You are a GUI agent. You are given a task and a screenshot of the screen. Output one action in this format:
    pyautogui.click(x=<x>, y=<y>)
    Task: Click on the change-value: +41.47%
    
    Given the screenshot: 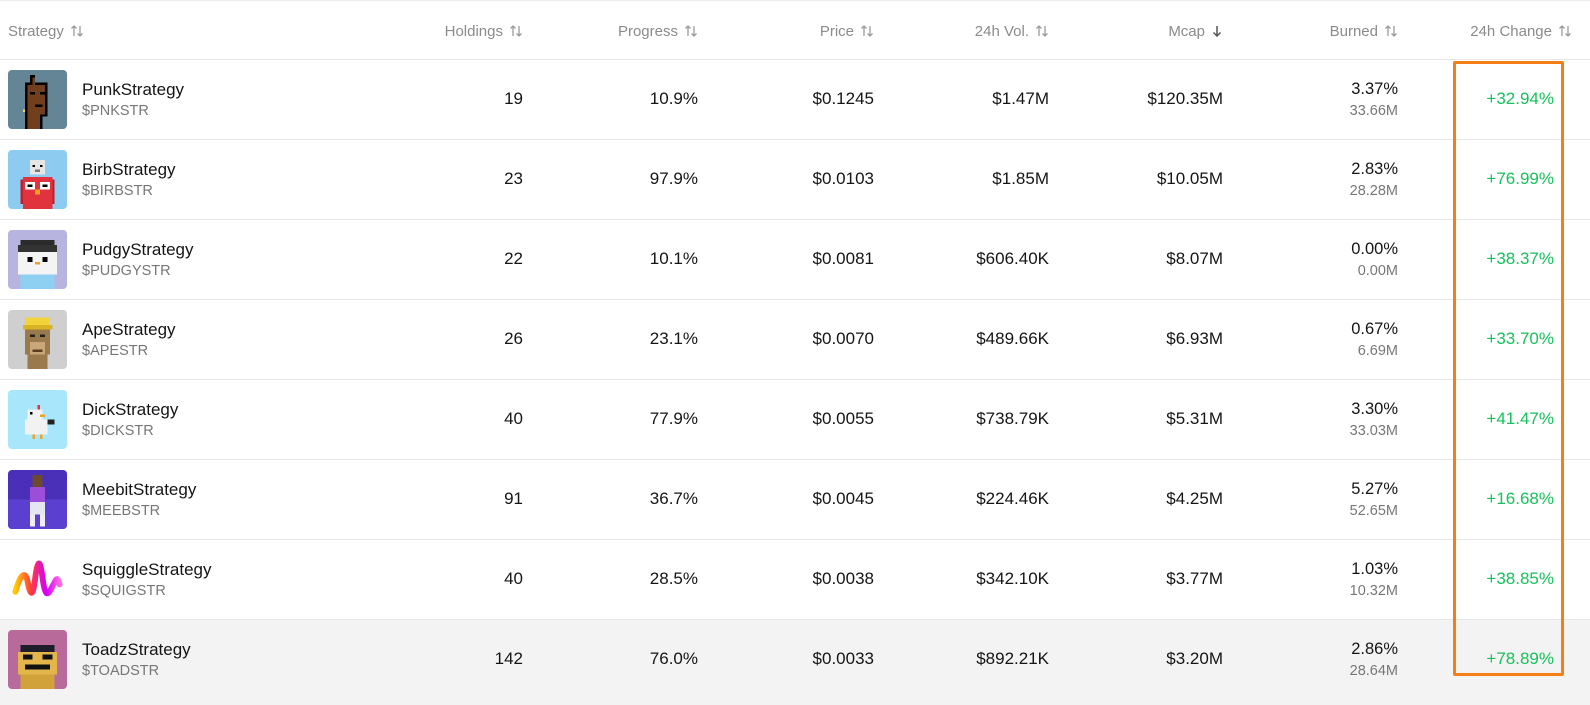 What is the action you would take?
    pyautogui.click(x=1520, y=418)
    